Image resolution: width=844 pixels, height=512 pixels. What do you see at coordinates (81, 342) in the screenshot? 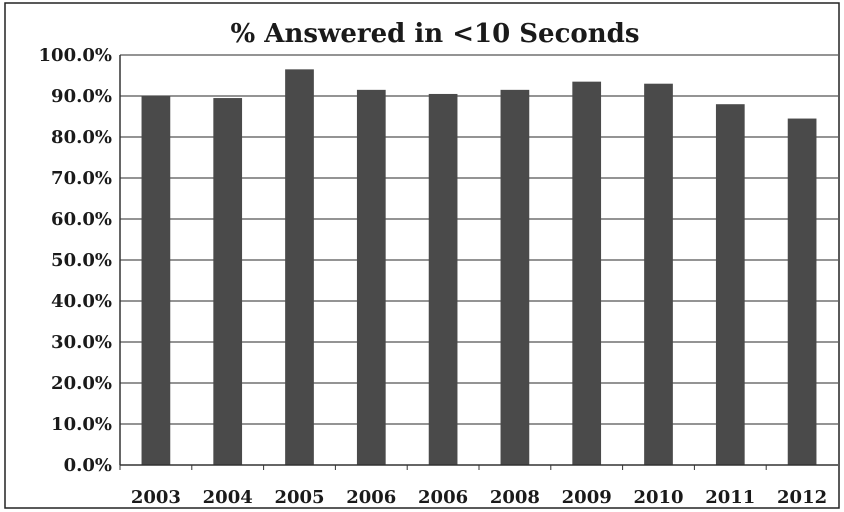
I see `y-tick-label: 30.0%` at bounding box center [81, 342].